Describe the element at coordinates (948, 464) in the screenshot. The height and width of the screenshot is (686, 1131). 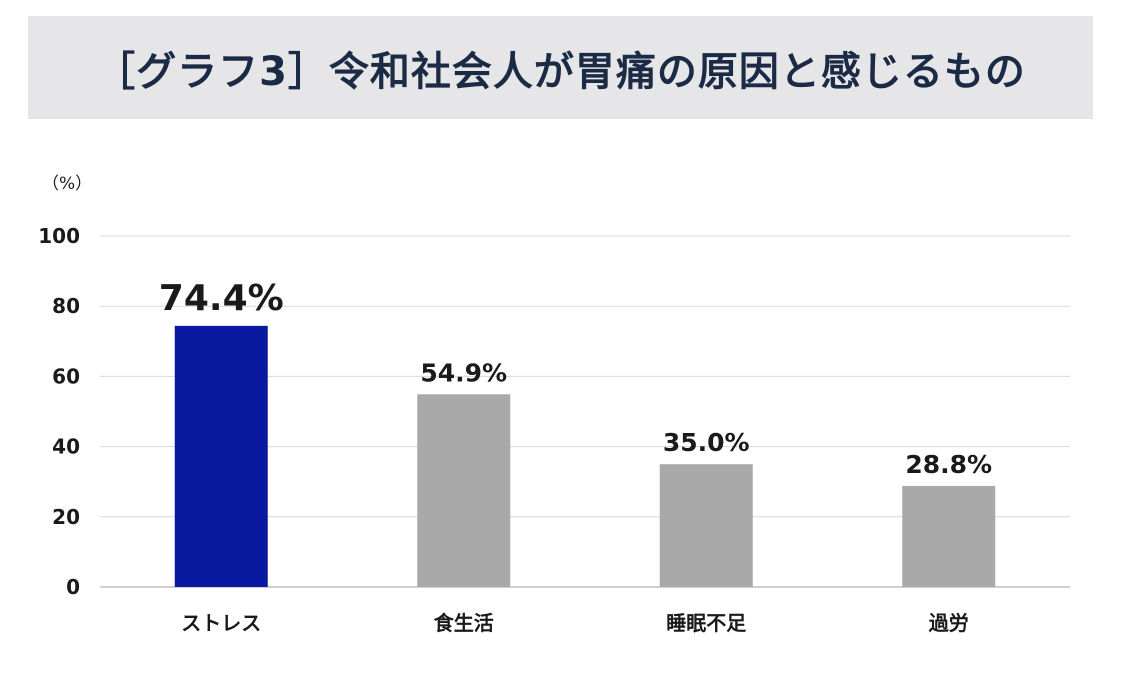
I see `bar-value-label: 28.8%` at that location.